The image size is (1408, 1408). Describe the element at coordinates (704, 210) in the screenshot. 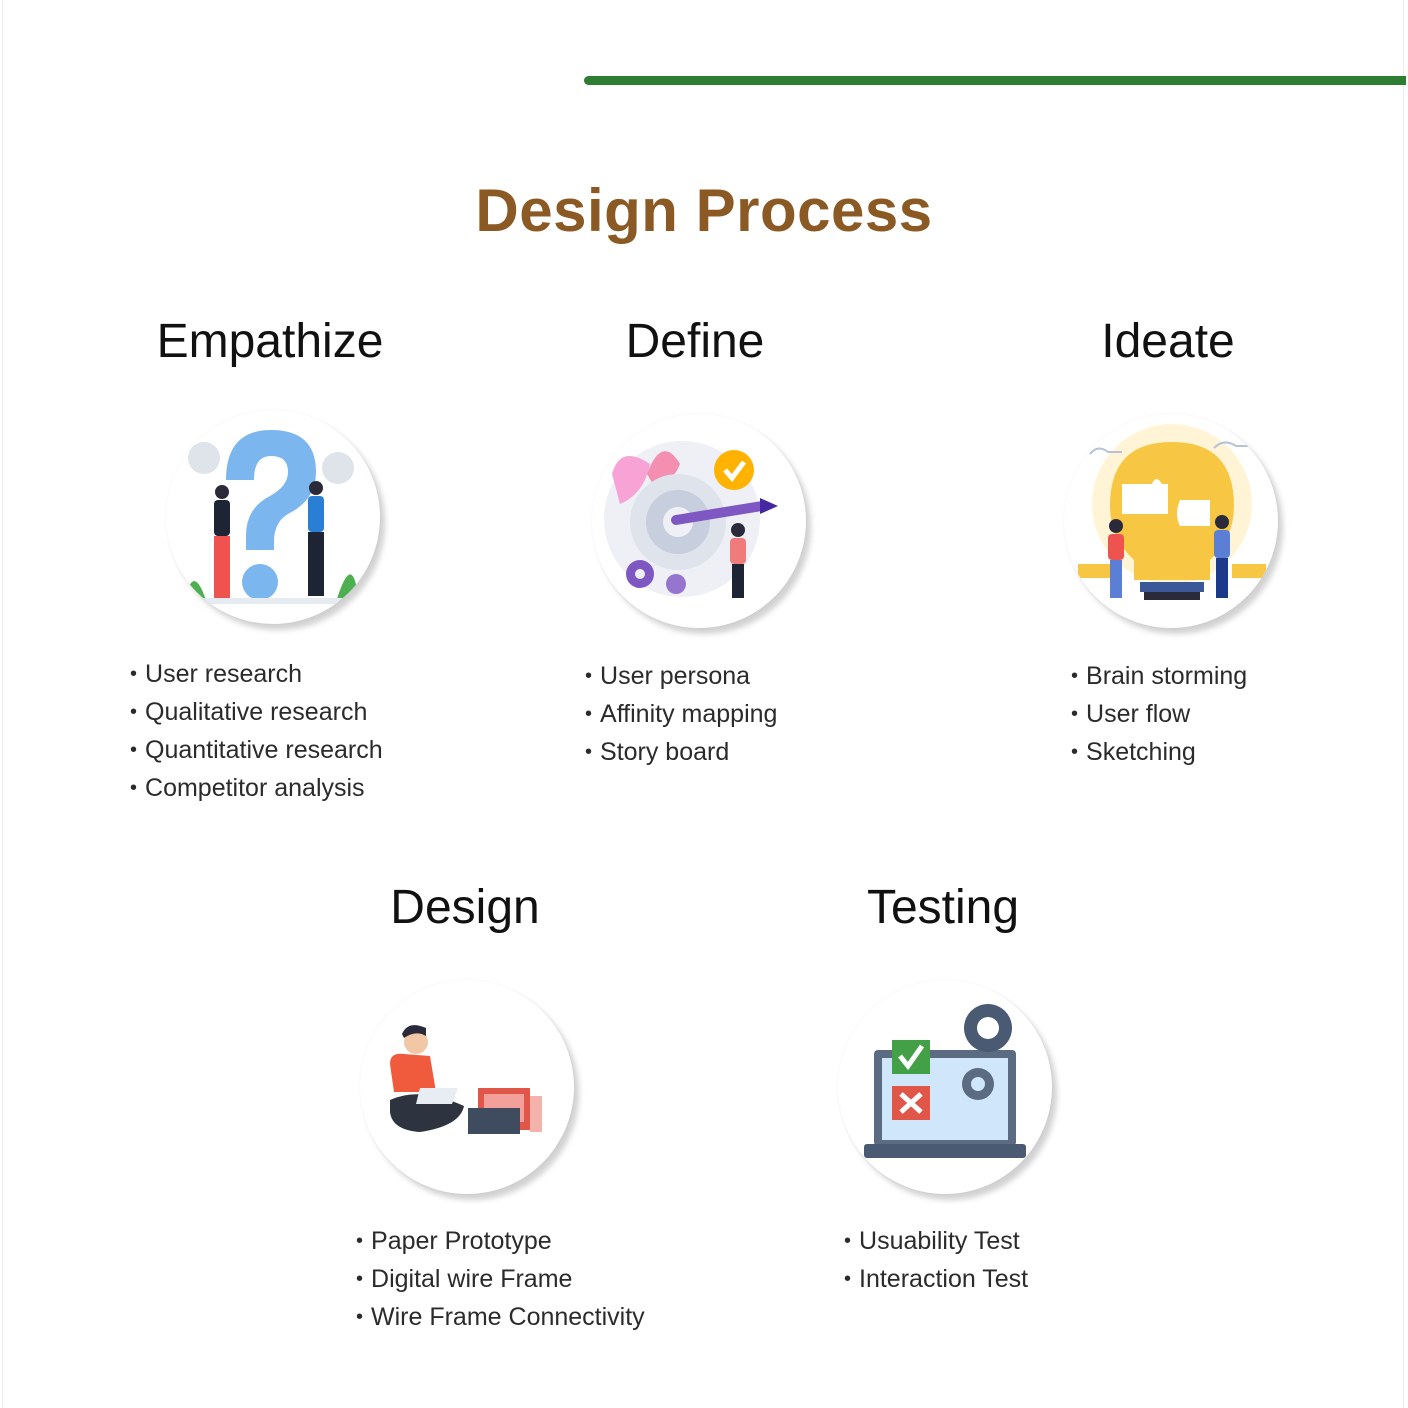

I see `page-title: Design Process` at that location.